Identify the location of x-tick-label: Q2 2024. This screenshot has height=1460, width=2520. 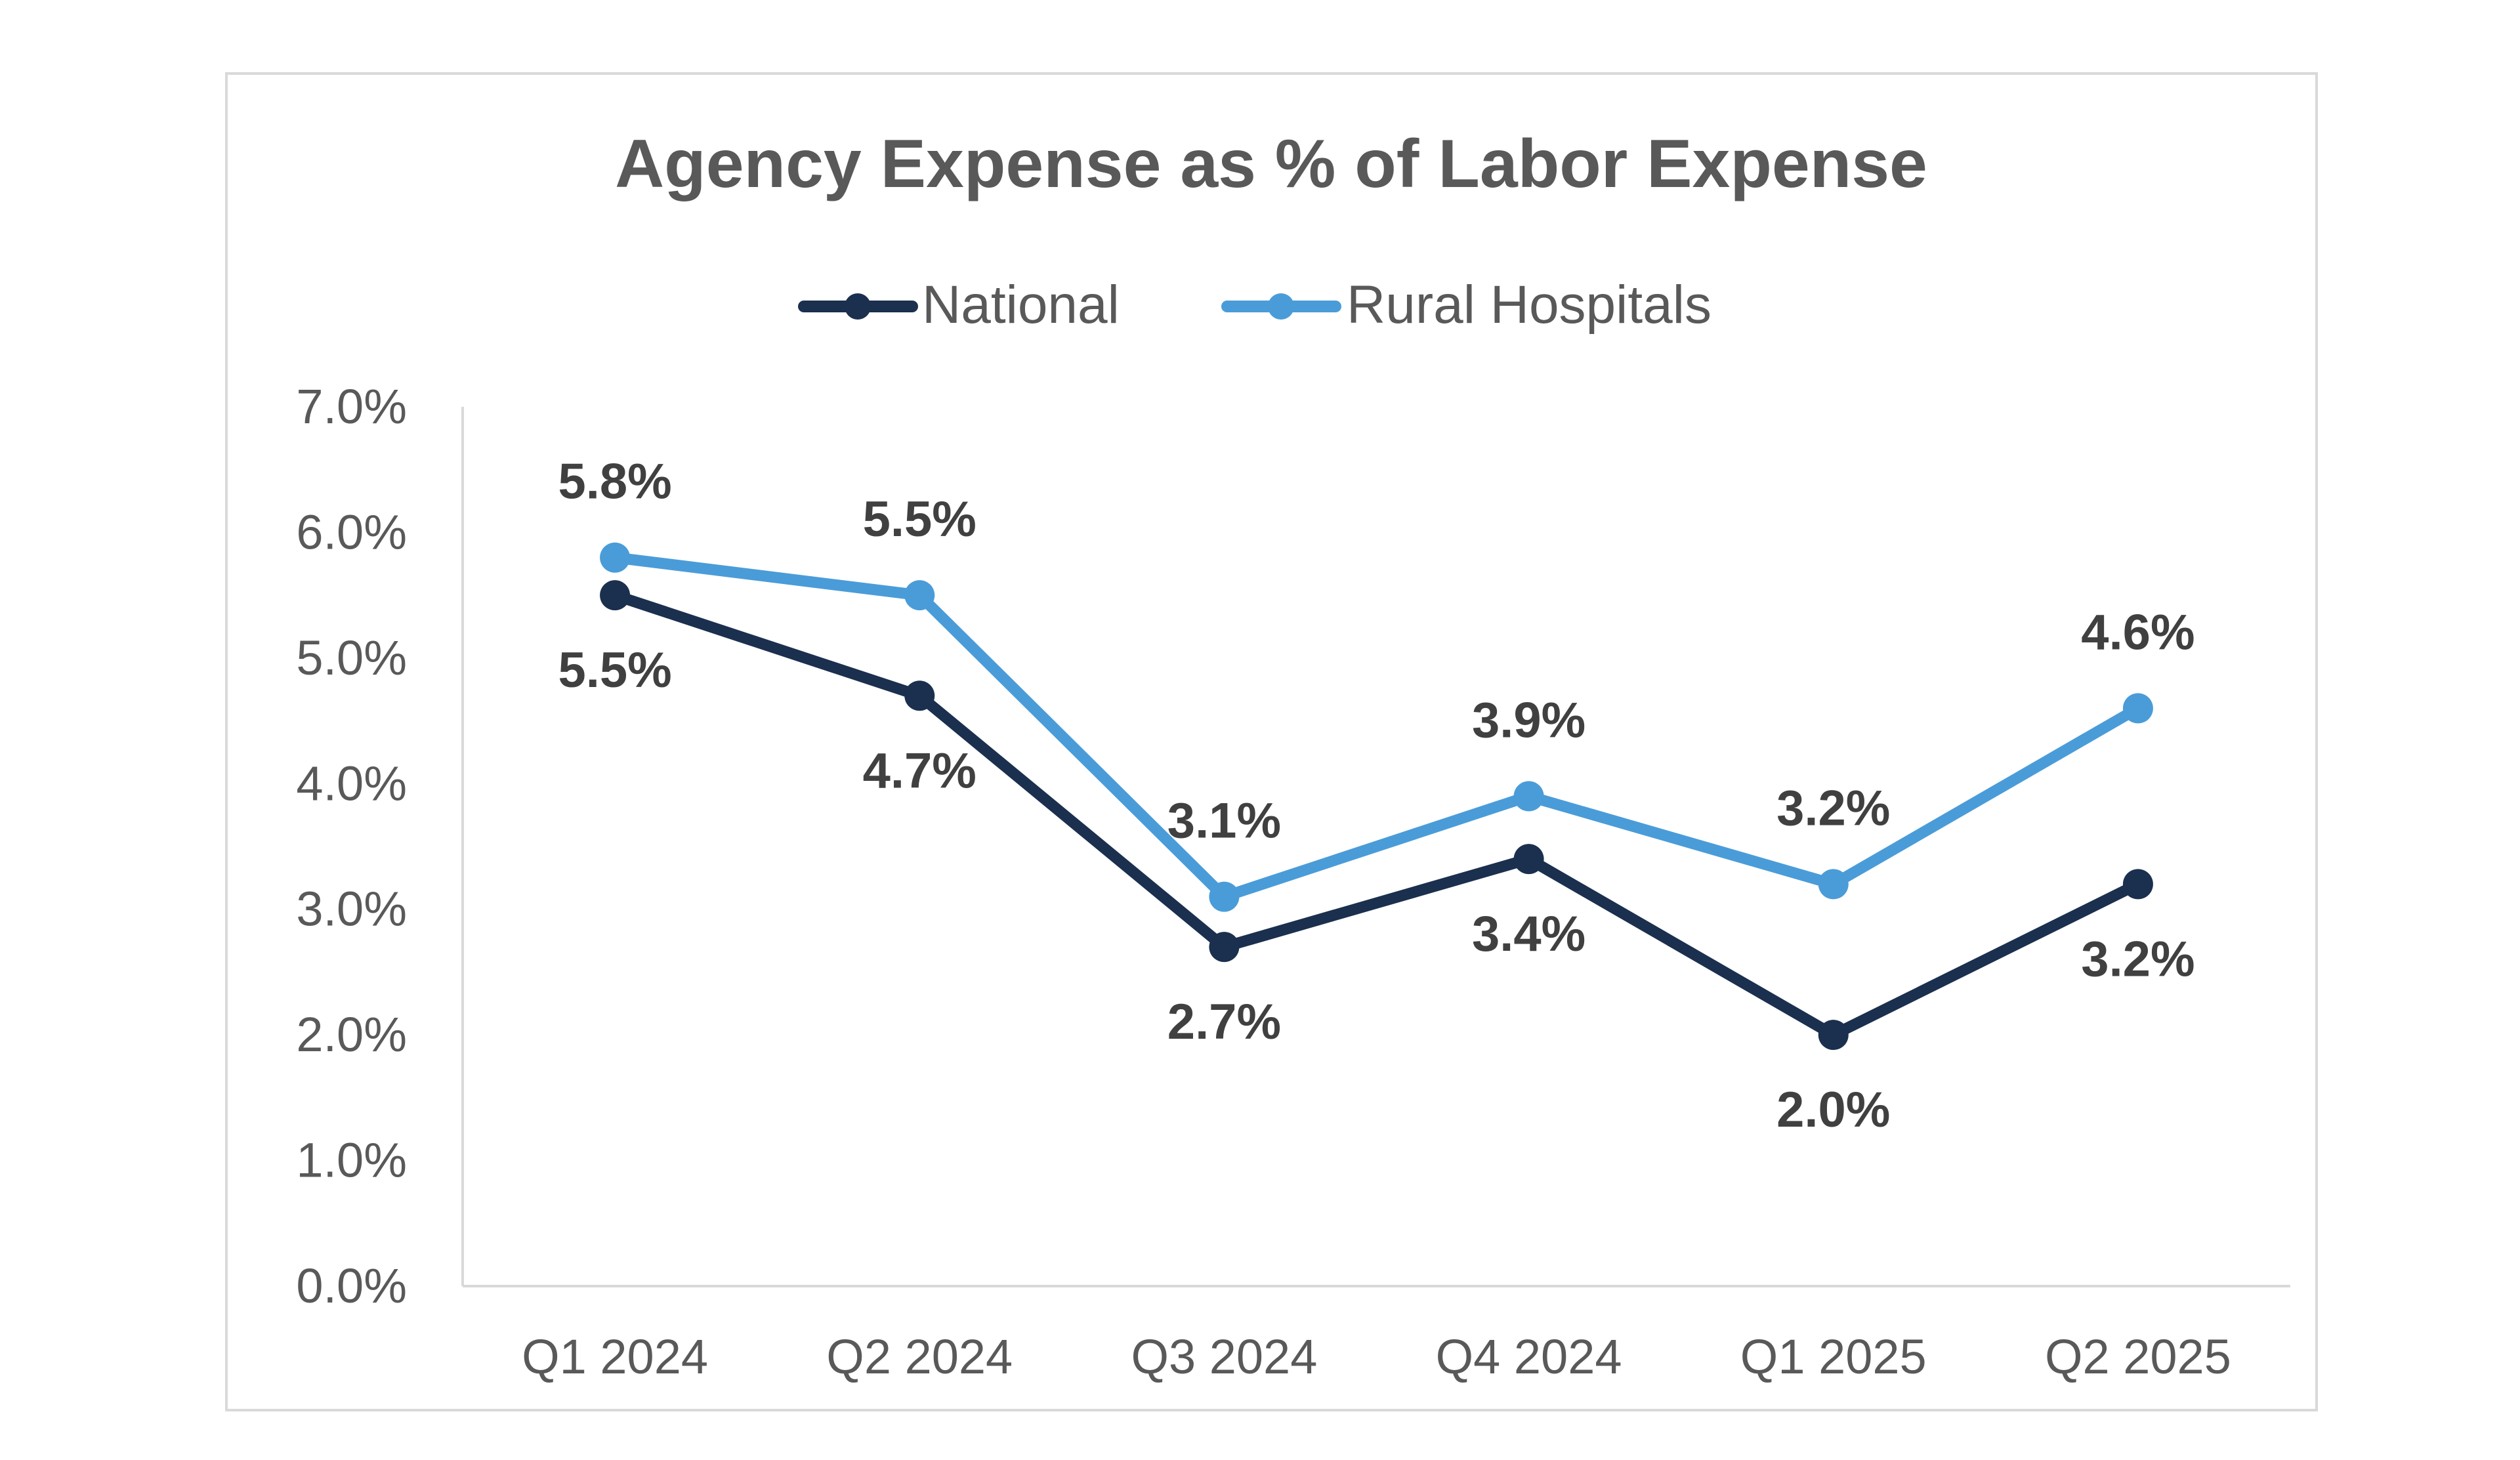
(919, 1357).